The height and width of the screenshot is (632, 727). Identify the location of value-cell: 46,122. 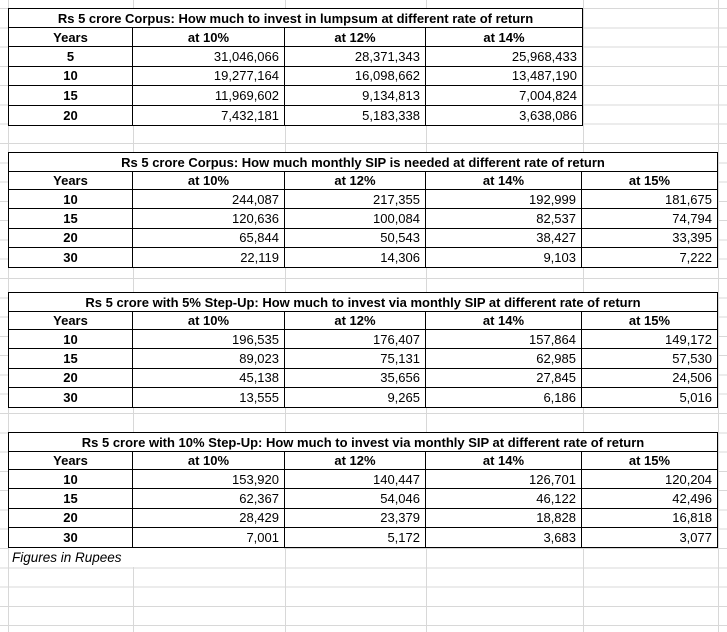
(504, 499).